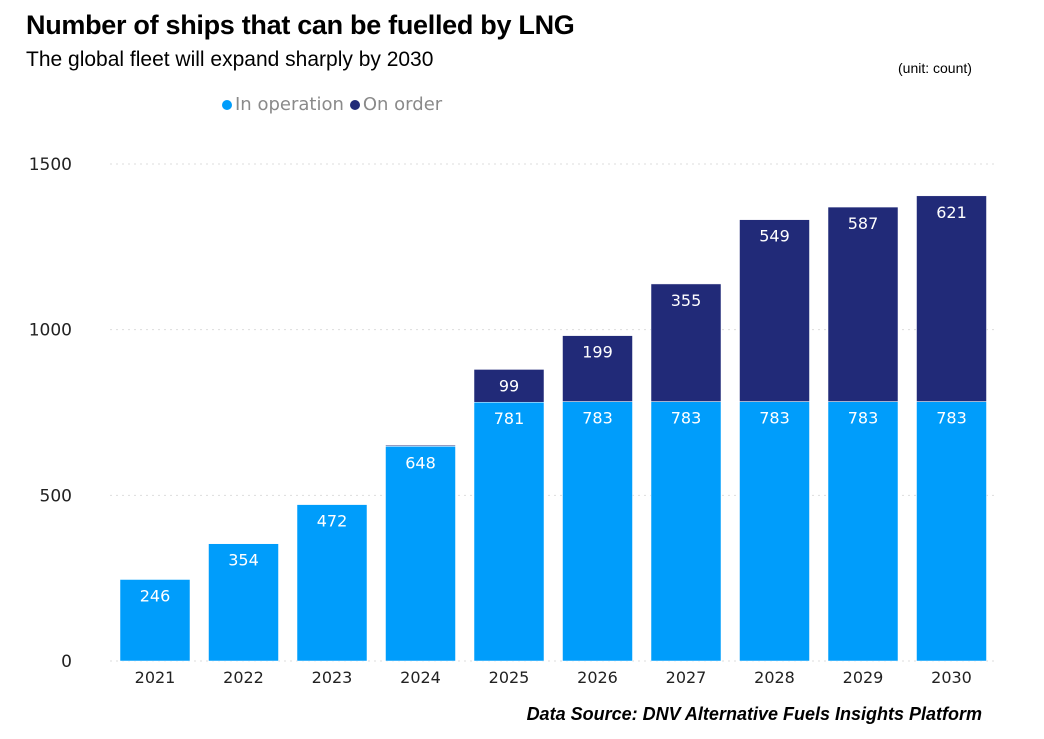 This screenshot has height=739, width=1044. What do you see at coordinates (332, 521) in the screenshot?
I see `data-label: 472` at bounding box center [332, 521].